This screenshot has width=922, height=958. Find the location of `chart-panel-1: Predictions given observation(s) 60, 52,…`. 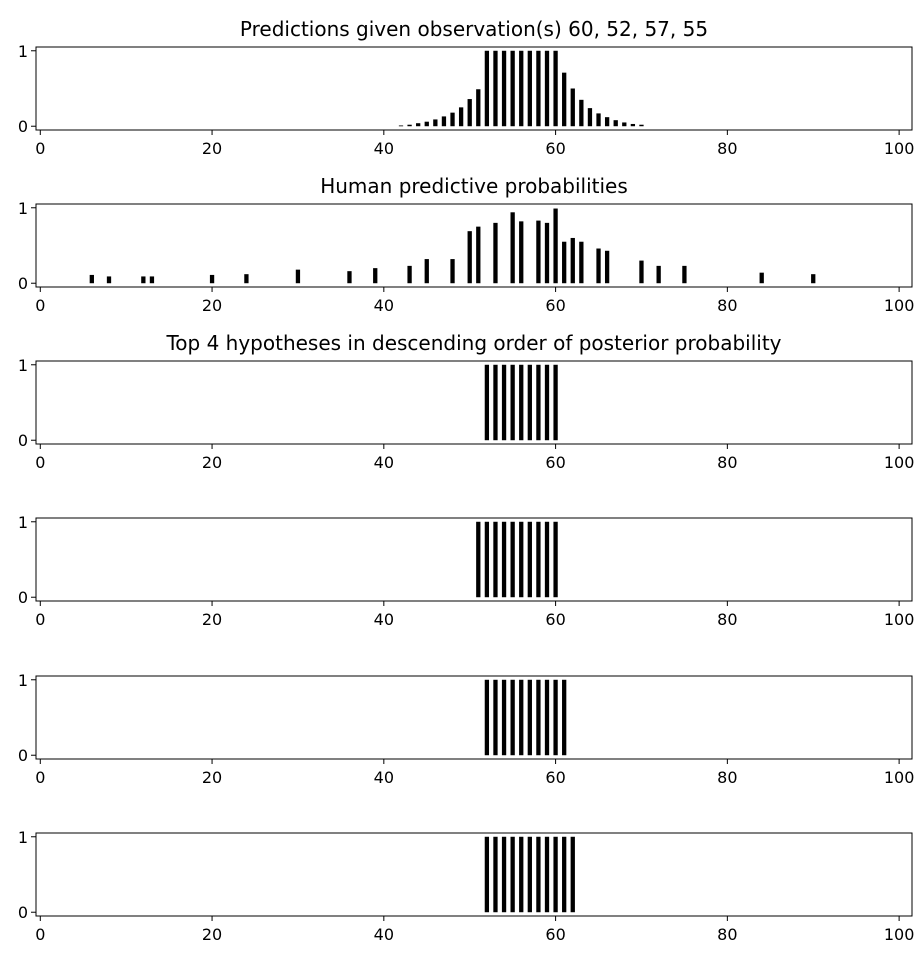

chart-panel-1: Predictions given observation(s) 60, 52,… is located at coordinates (466, 87).